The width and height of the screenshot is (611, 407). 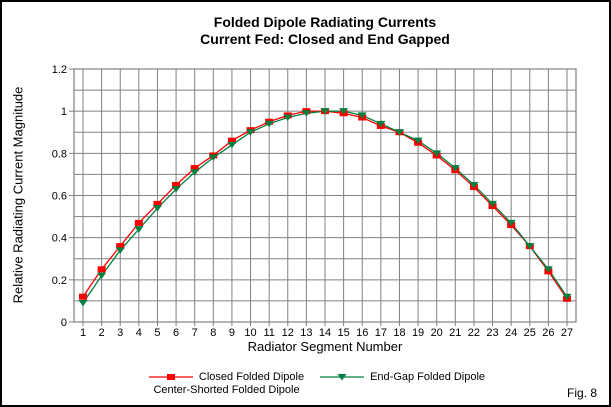 What do you see at coordinates (59, 281) in the screenshot?
I see `y-tick-label: 0.2` at bounding box center [59, 281].